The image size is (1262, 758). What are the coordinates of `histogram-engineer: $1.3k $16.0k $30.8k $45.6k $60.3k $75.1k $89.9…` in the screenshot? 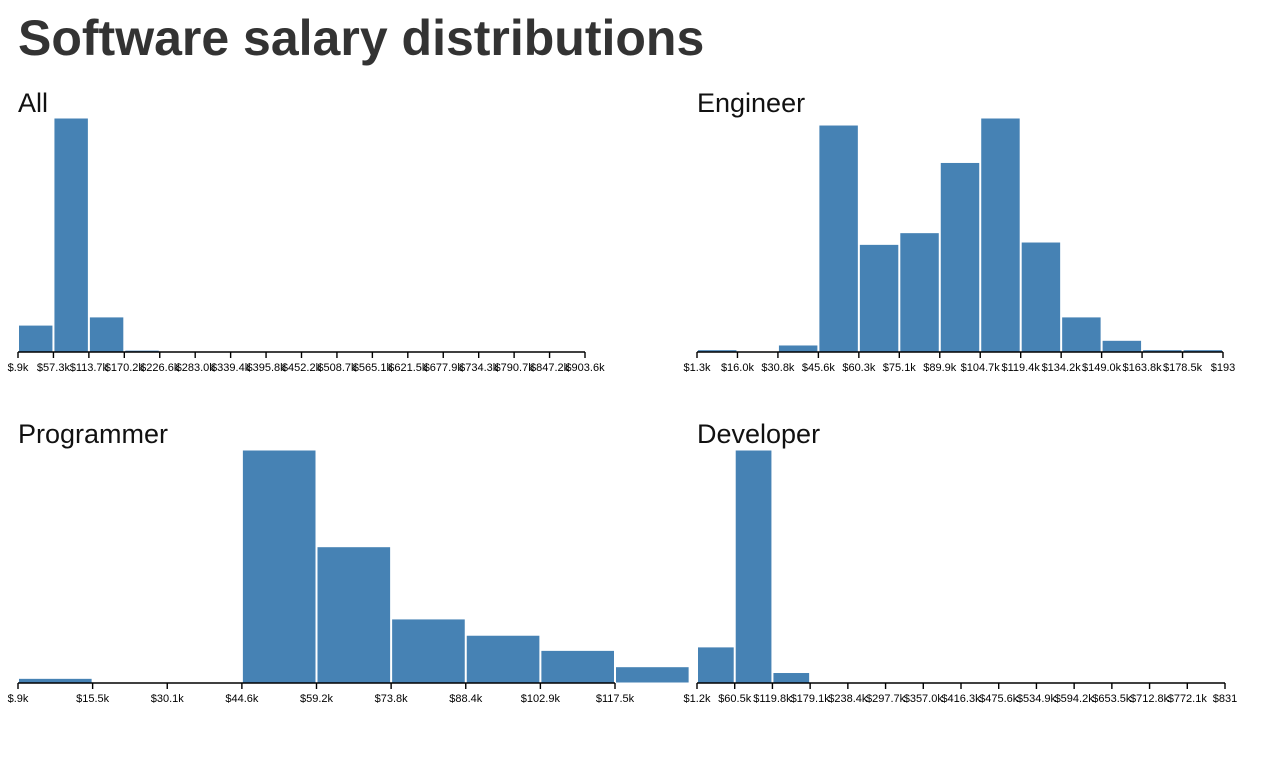 It's located at (959, 245).